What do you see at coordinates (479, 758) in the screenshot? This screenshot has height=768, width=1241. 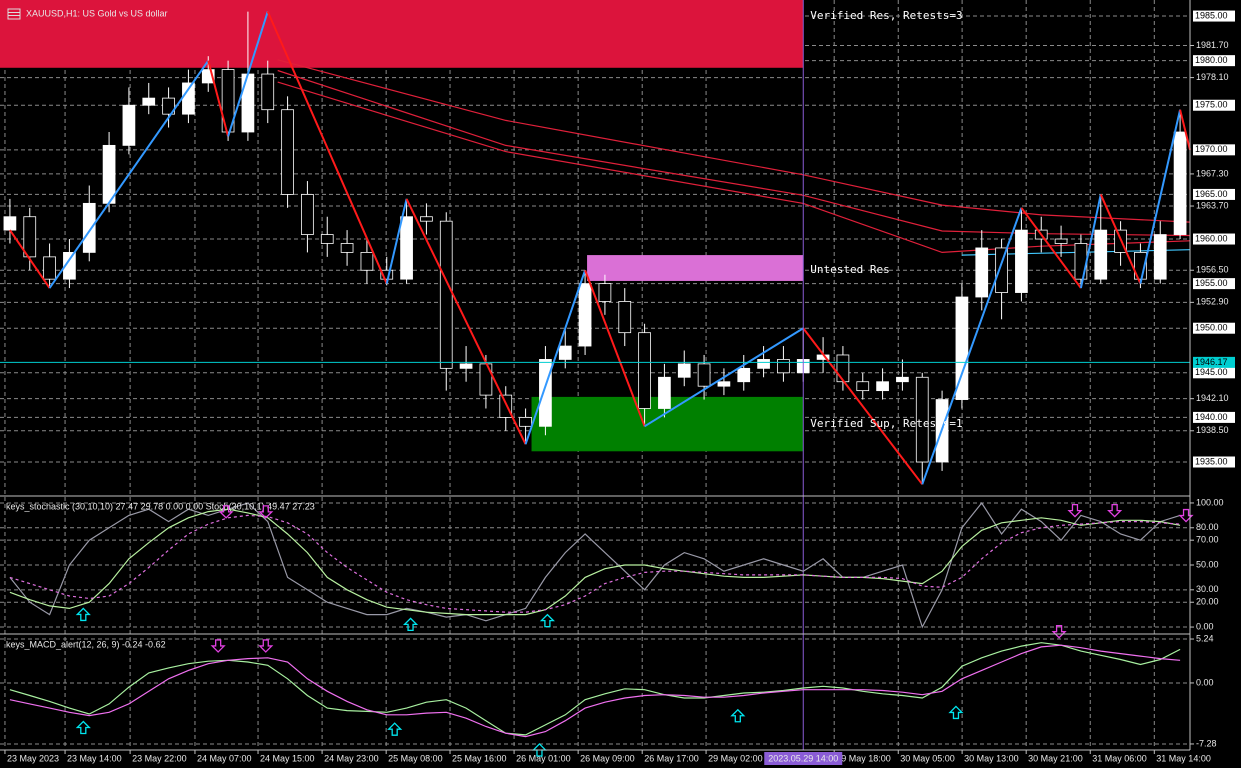 I see `x-tick-label: 25 May 16:00` at bounding box center [479, 758].